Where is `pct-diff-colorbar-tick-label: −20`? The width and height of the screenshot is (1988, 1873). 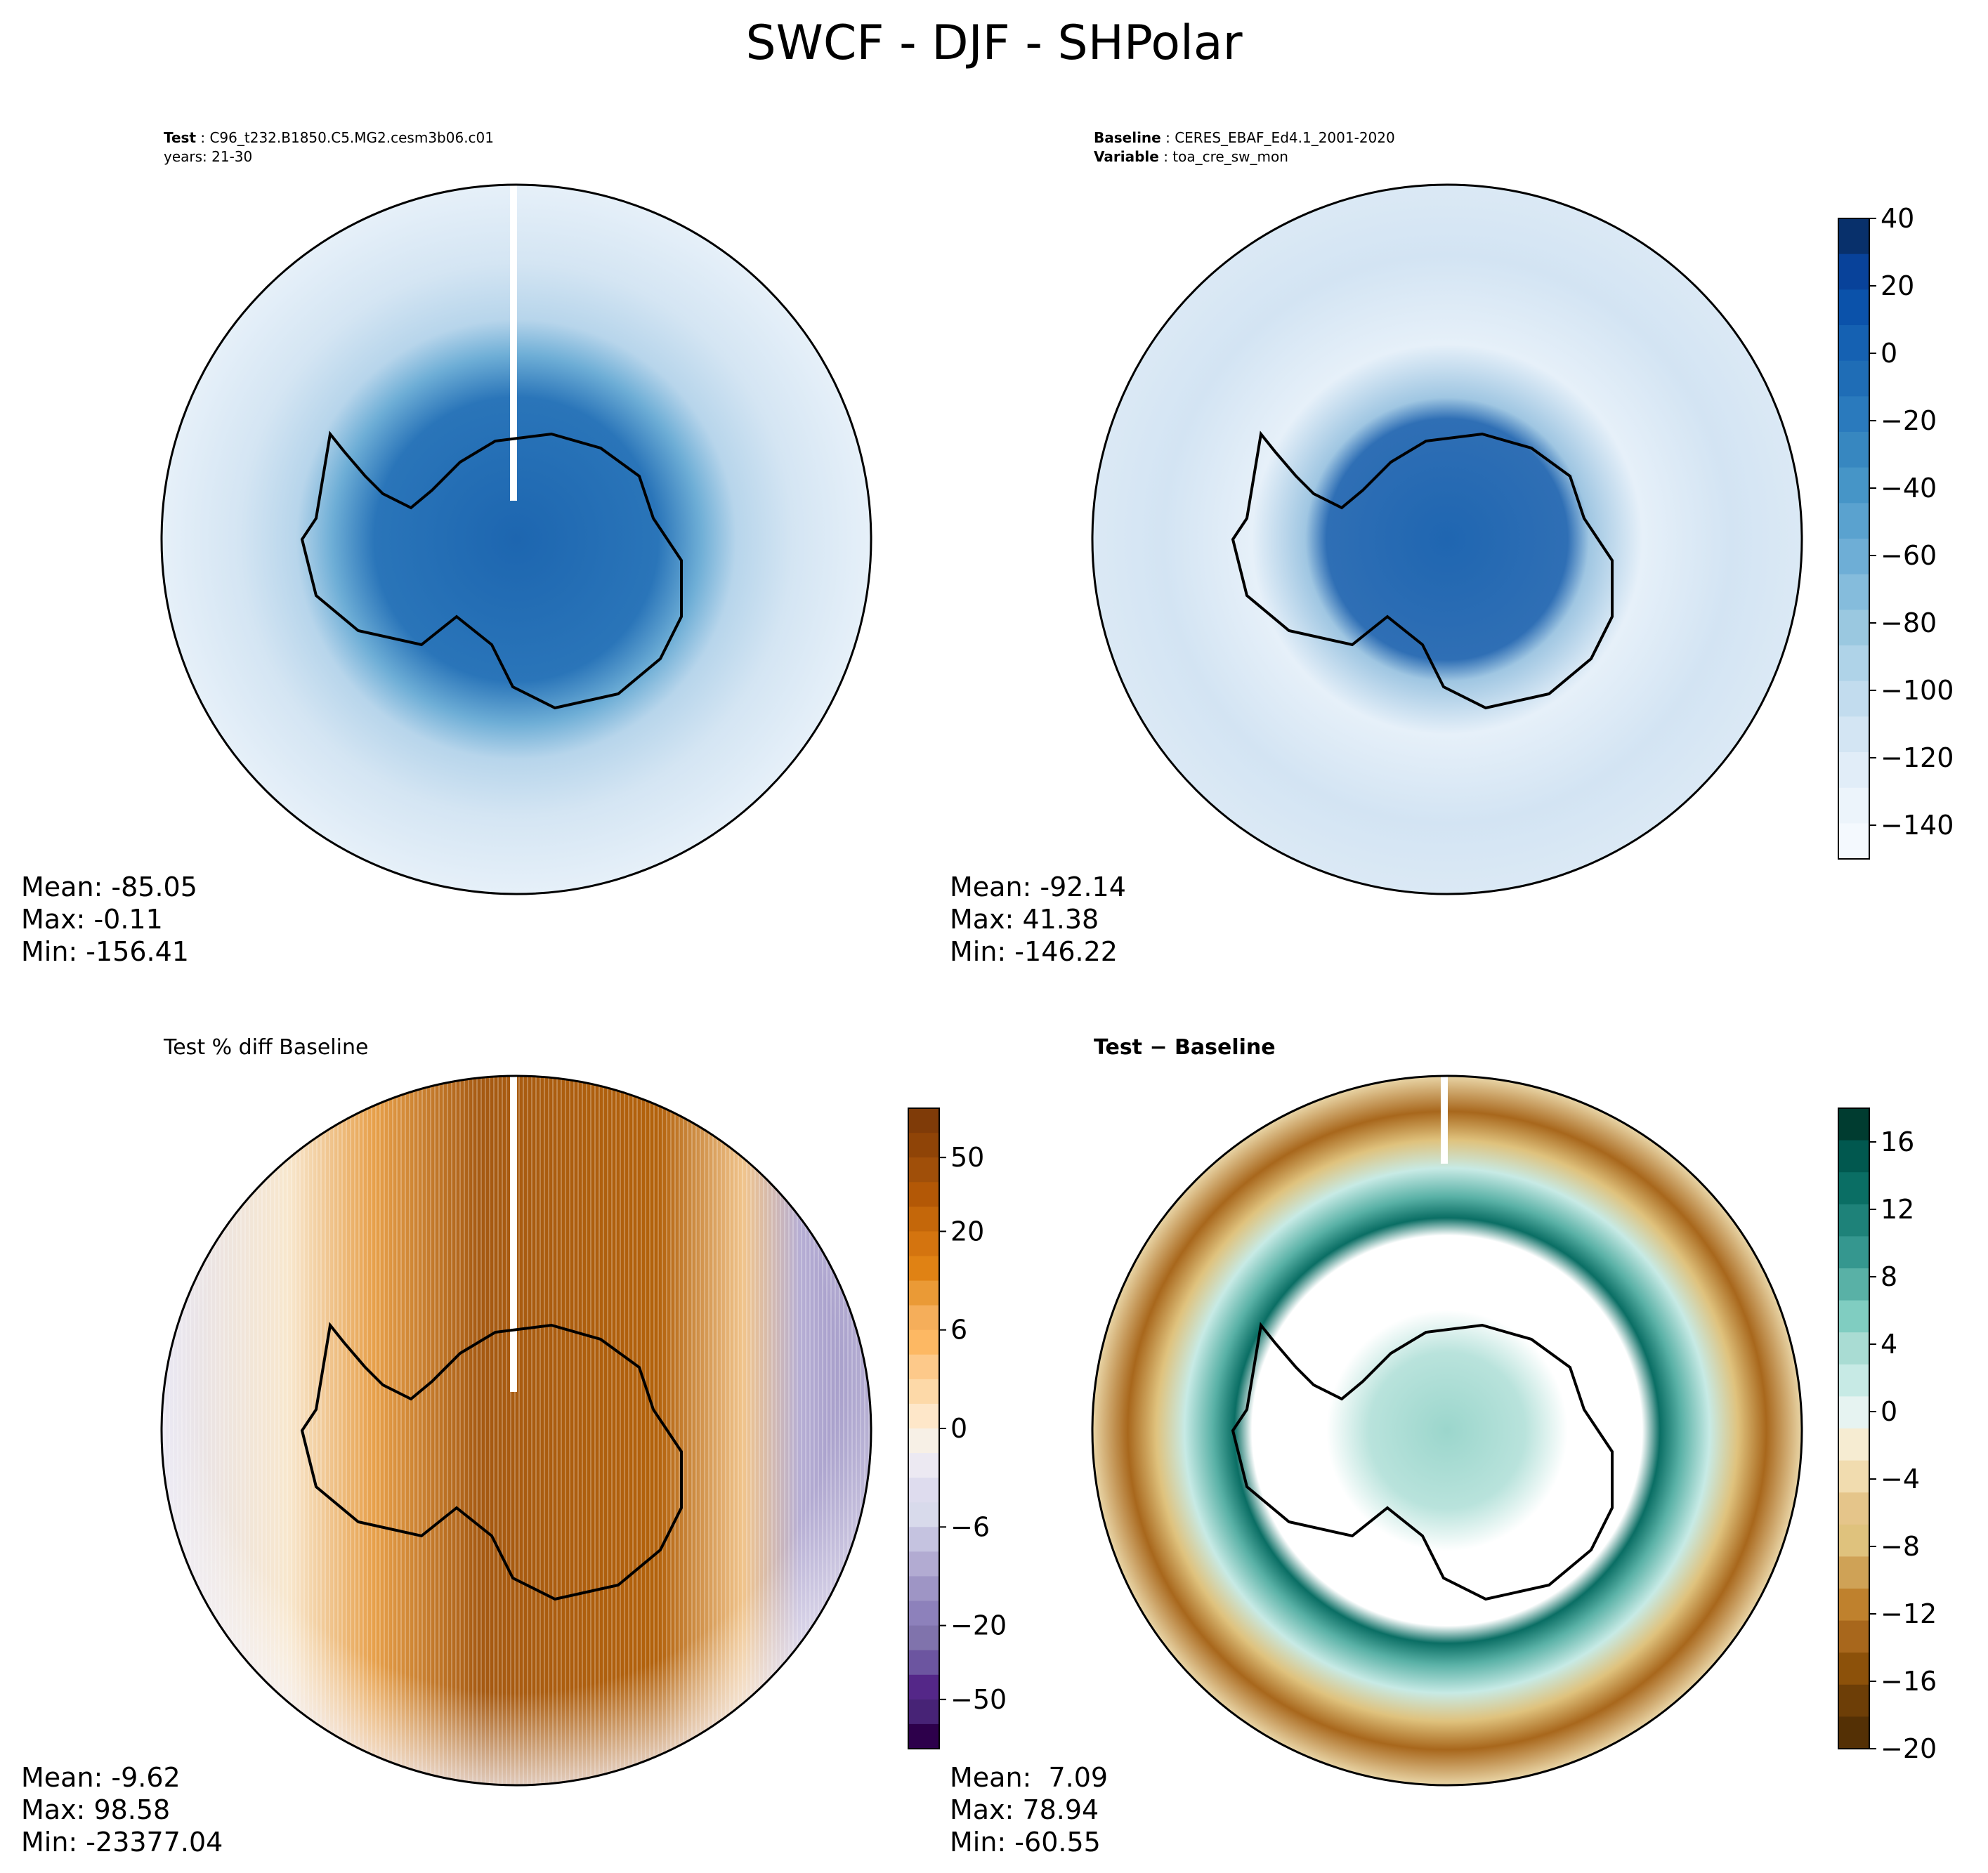
pct-diff-colorbar-tick-label: −20 is located at coordinates (978, 1625).